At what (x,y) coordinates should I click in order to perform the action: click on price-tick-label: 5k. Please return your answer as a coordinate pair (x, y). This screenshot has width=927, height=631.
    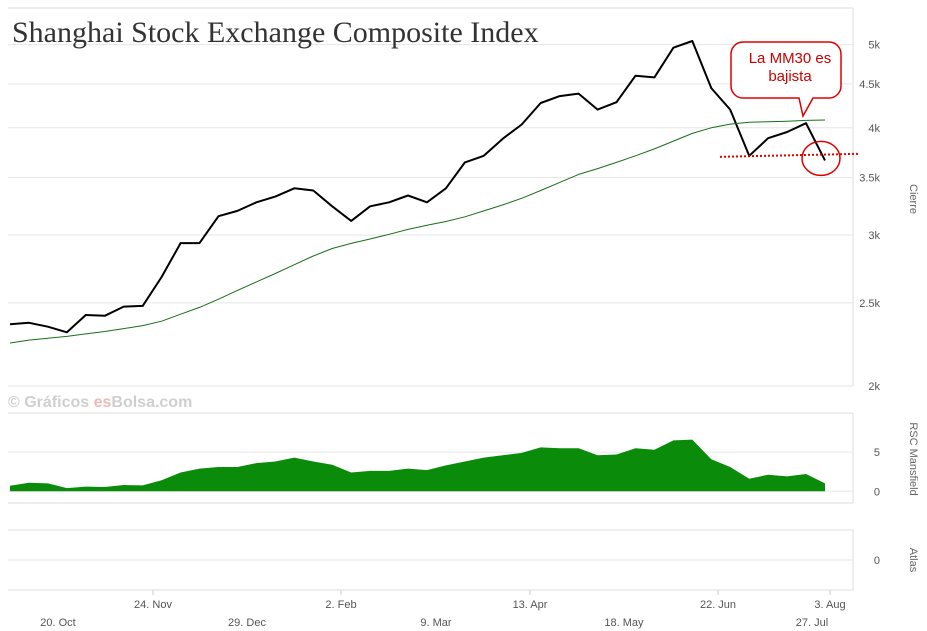
    Looking at the image, I should click on (874, 46).